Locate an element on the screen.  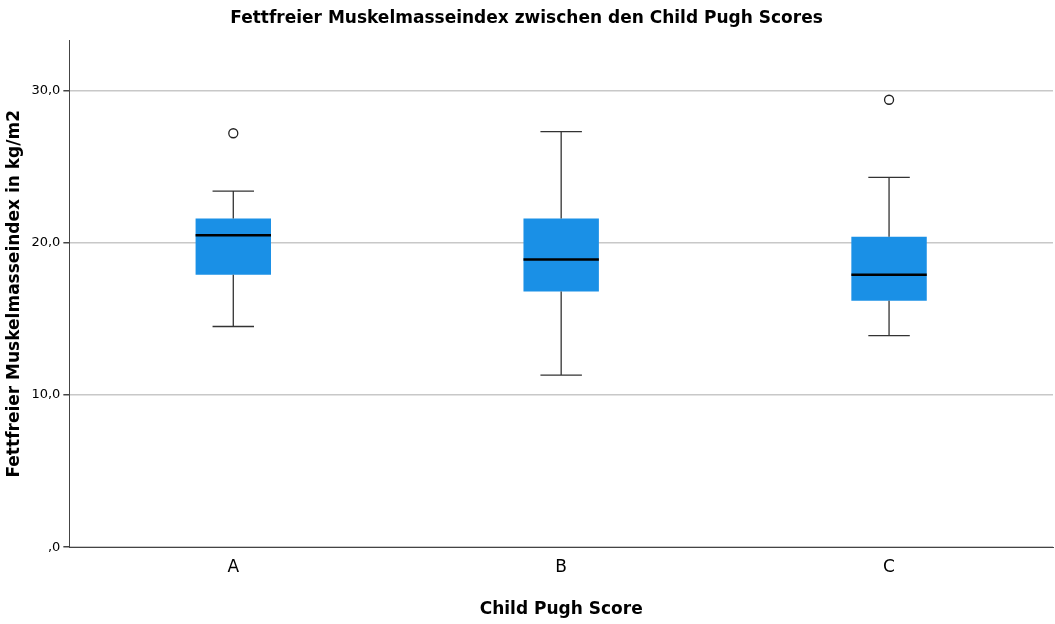
y-tick-label: 20,0 is located at coordinates (46, 242).